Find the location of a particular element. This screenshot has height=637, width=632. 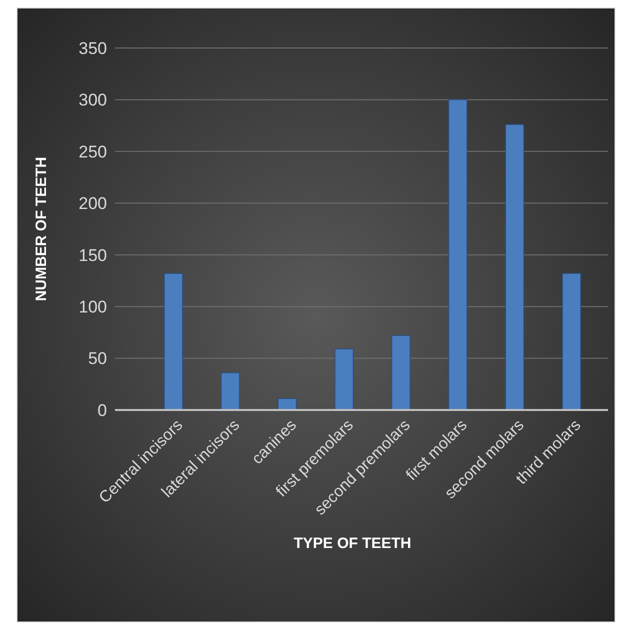

y-axis-title: NUMBER OF TEETH is located at coordinates (41, 229).